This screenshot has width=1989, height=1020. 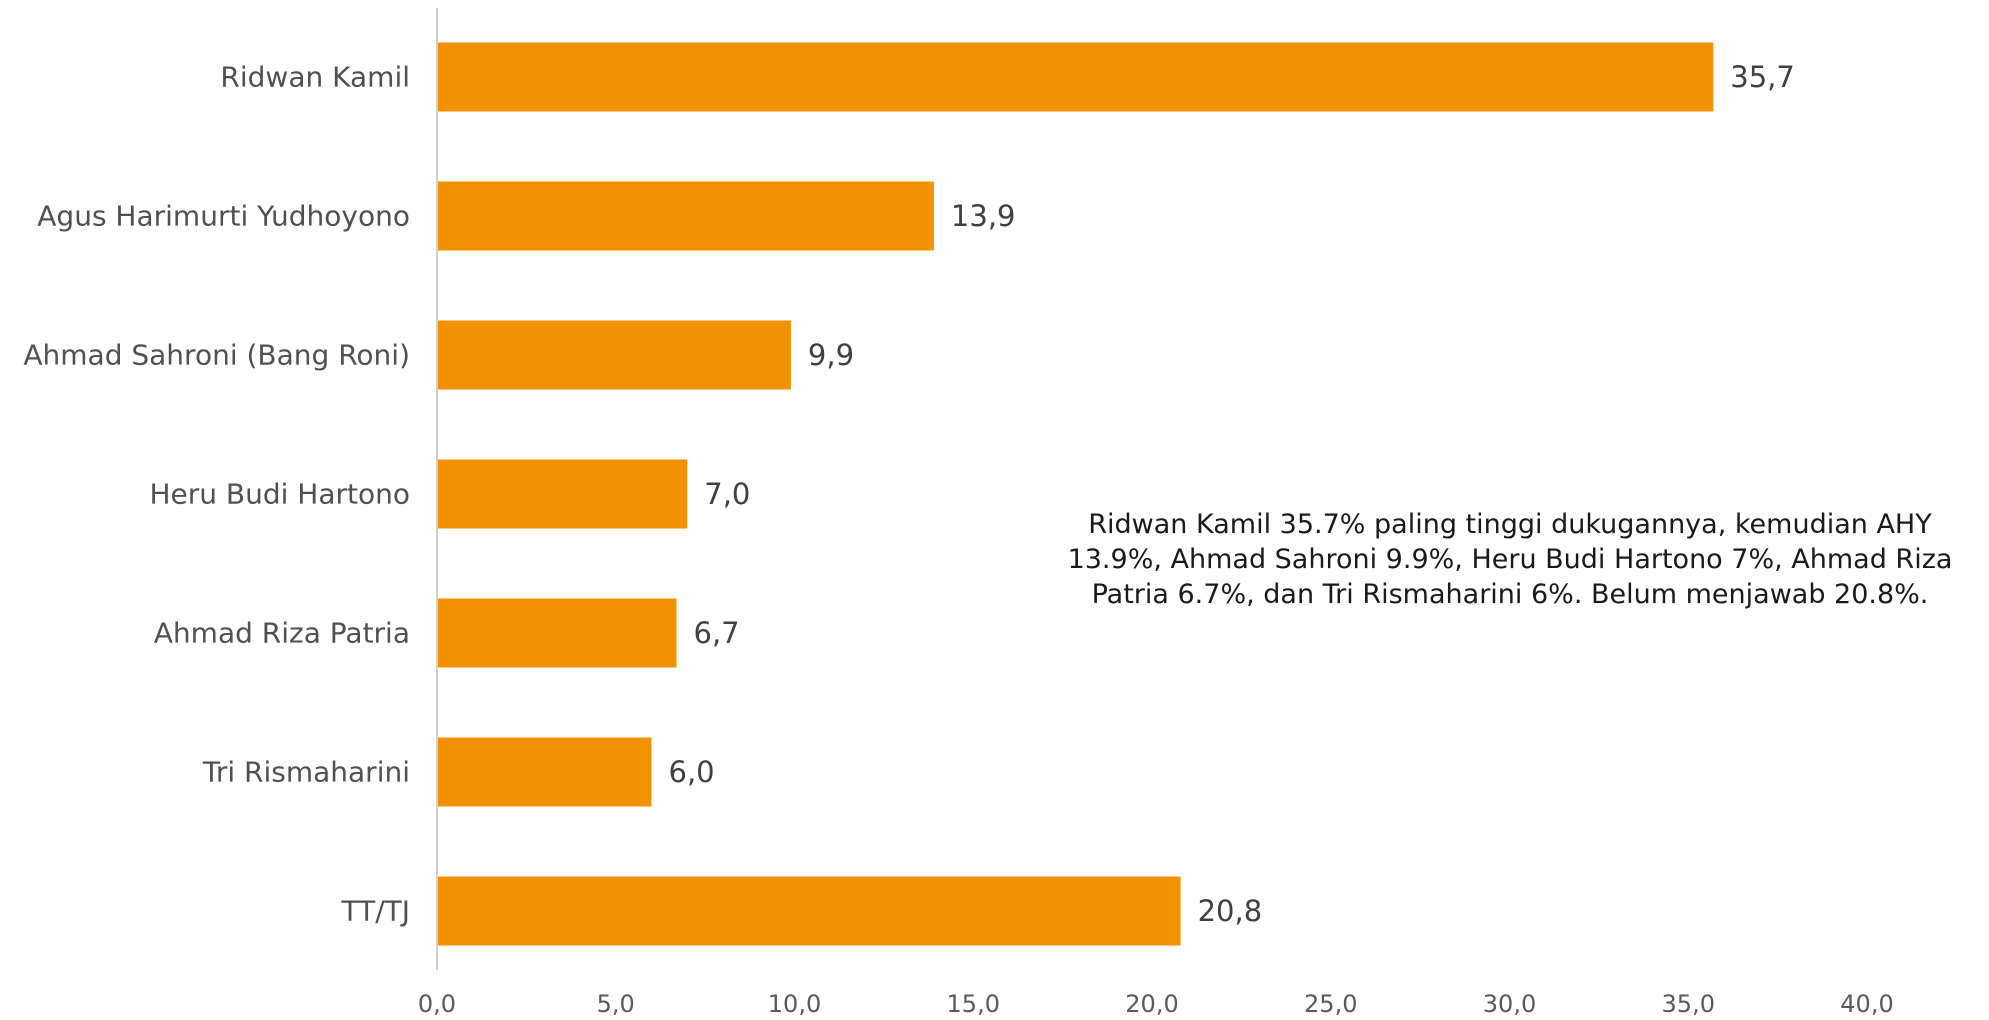 I want to click on bar-ahmad-riza-patria, so click(x=557, y=633).